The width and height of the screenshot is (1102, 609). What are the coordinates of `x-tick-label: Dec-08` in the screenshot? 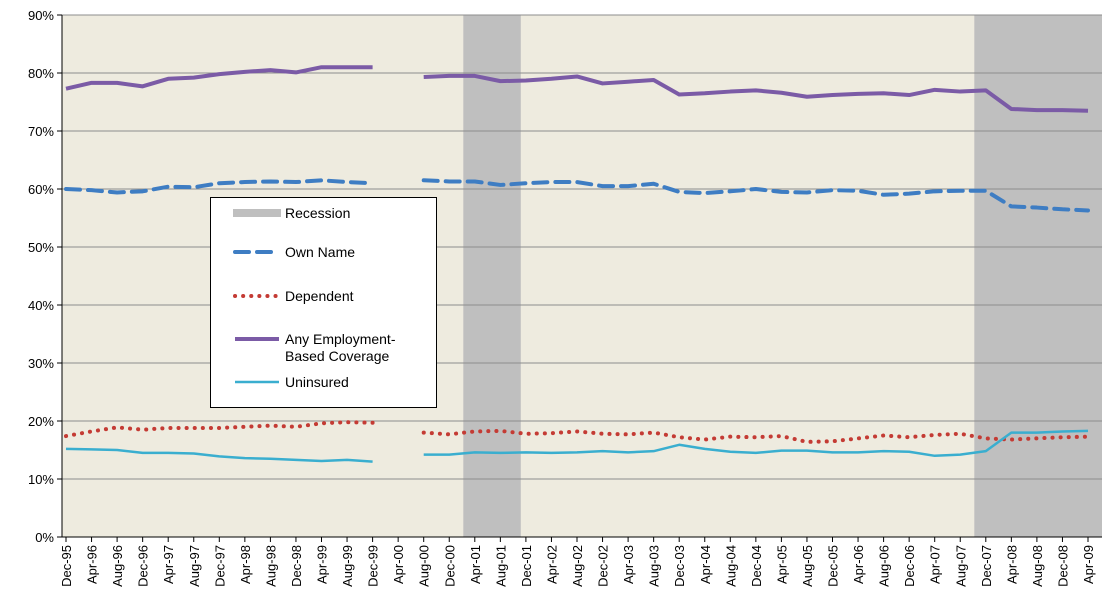 It's located at (1062, 566).